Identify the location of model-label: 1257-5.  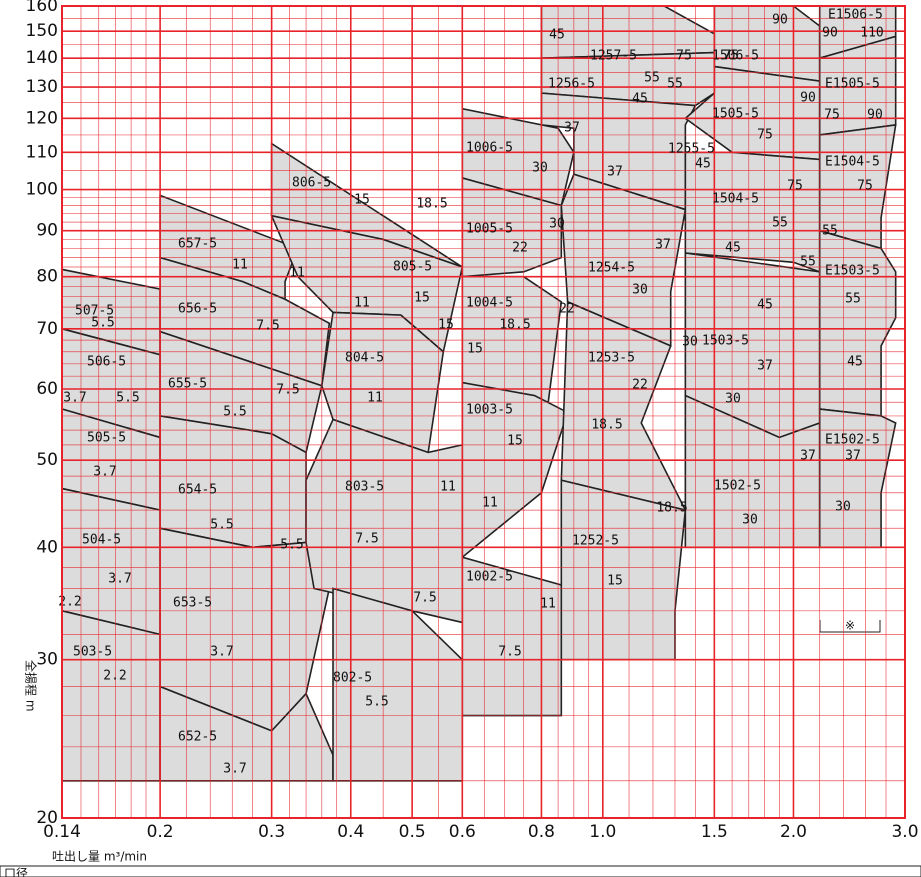
(613, 56).